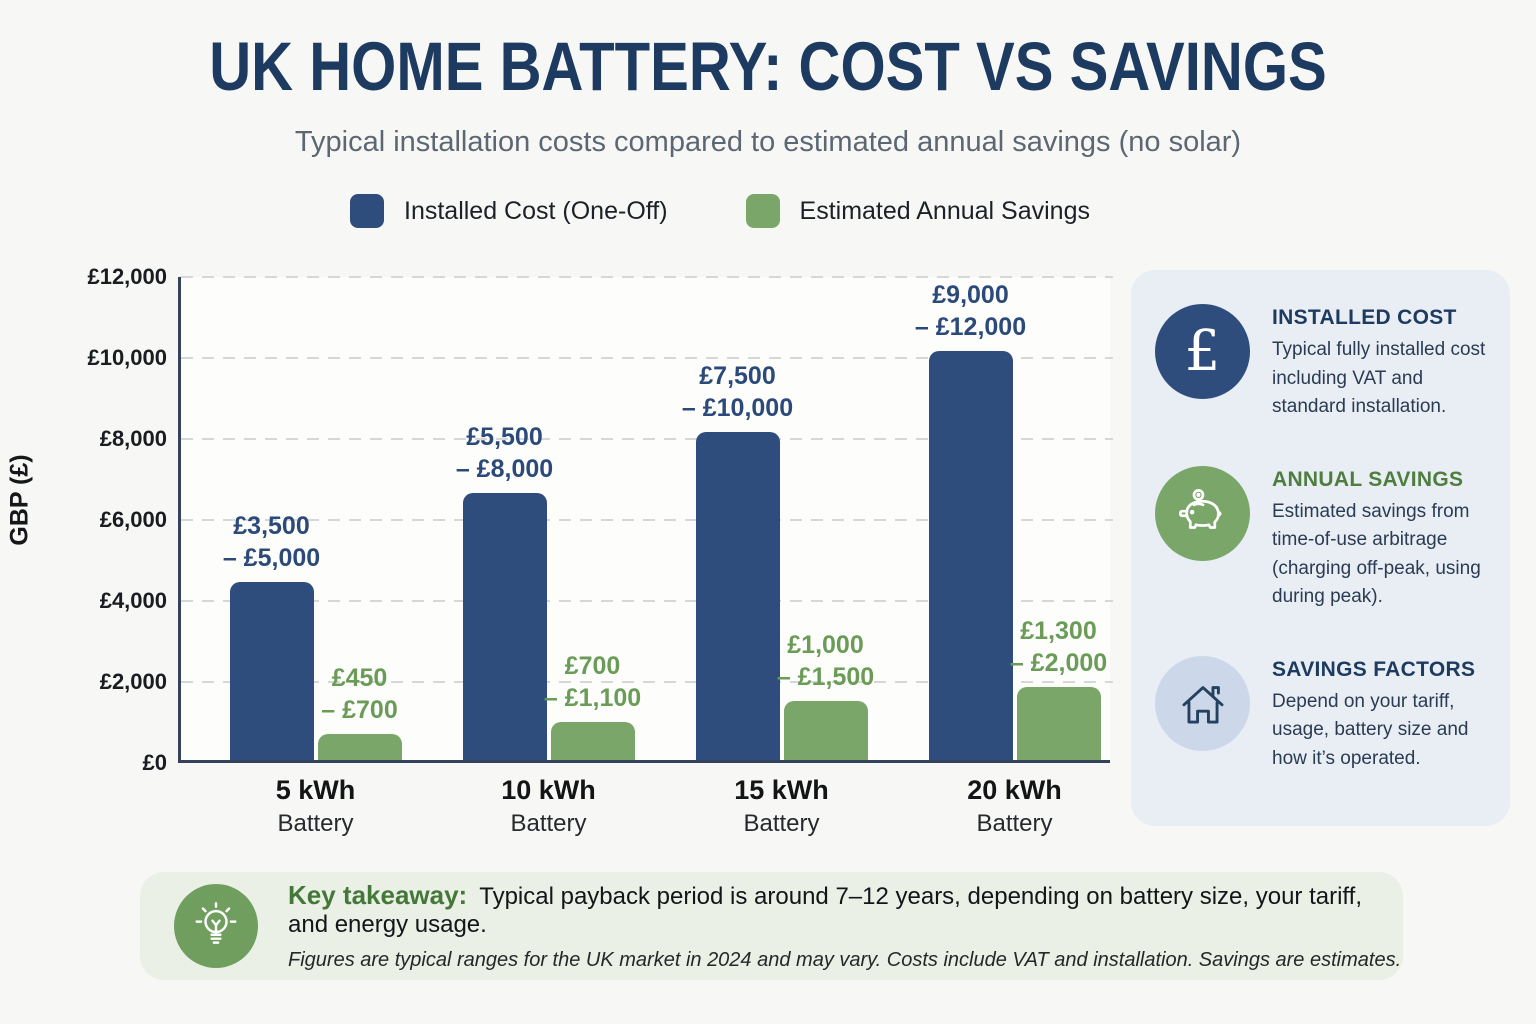 This screenshot has height=1024, width=1536. I want to click on x-category-label: 10 kWh Battery, so click(548, 806).